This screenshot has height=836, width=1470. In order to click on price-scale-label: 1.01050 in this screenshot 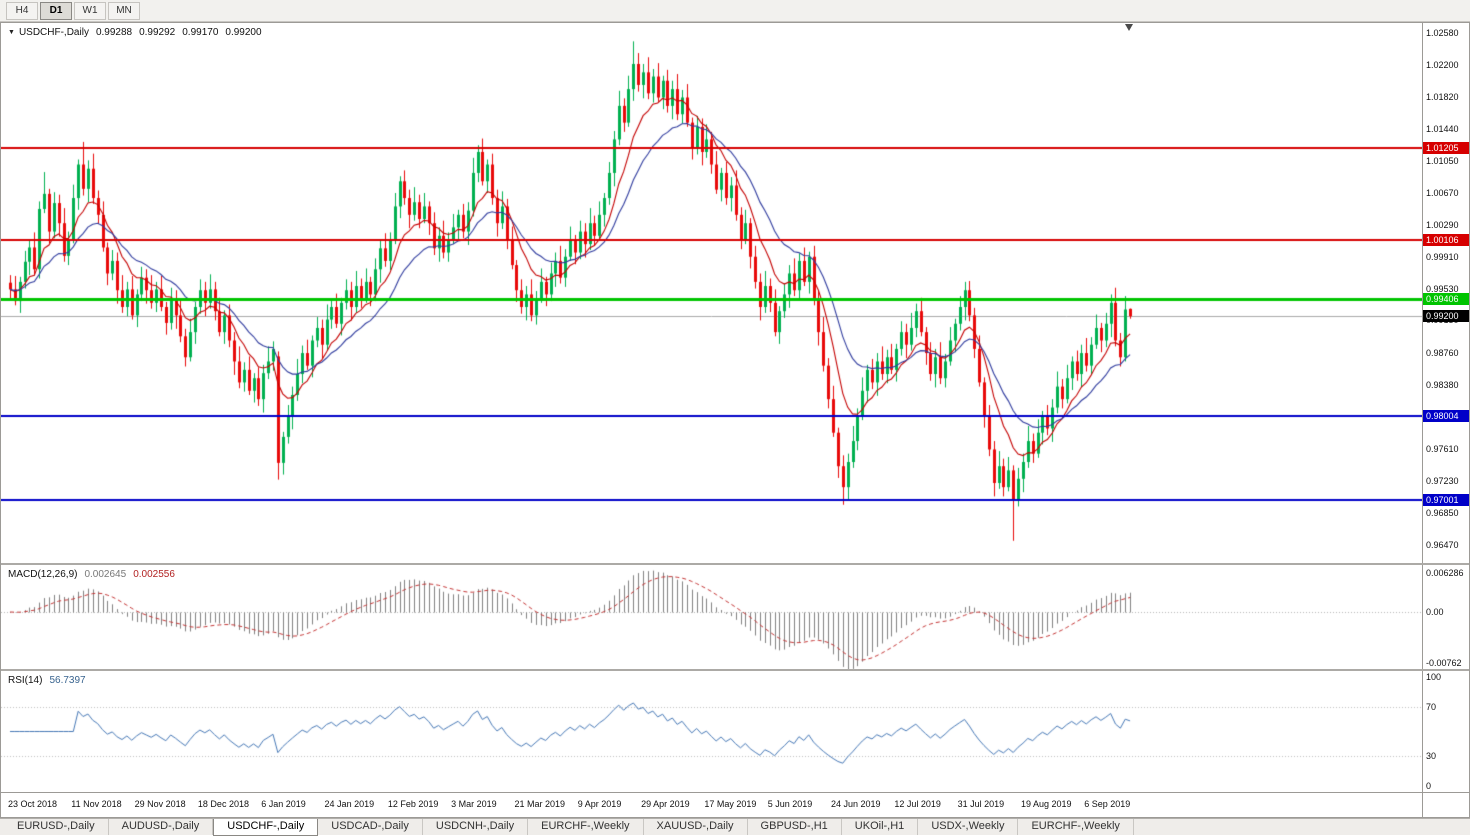, I will do `click(1442, 161)`.